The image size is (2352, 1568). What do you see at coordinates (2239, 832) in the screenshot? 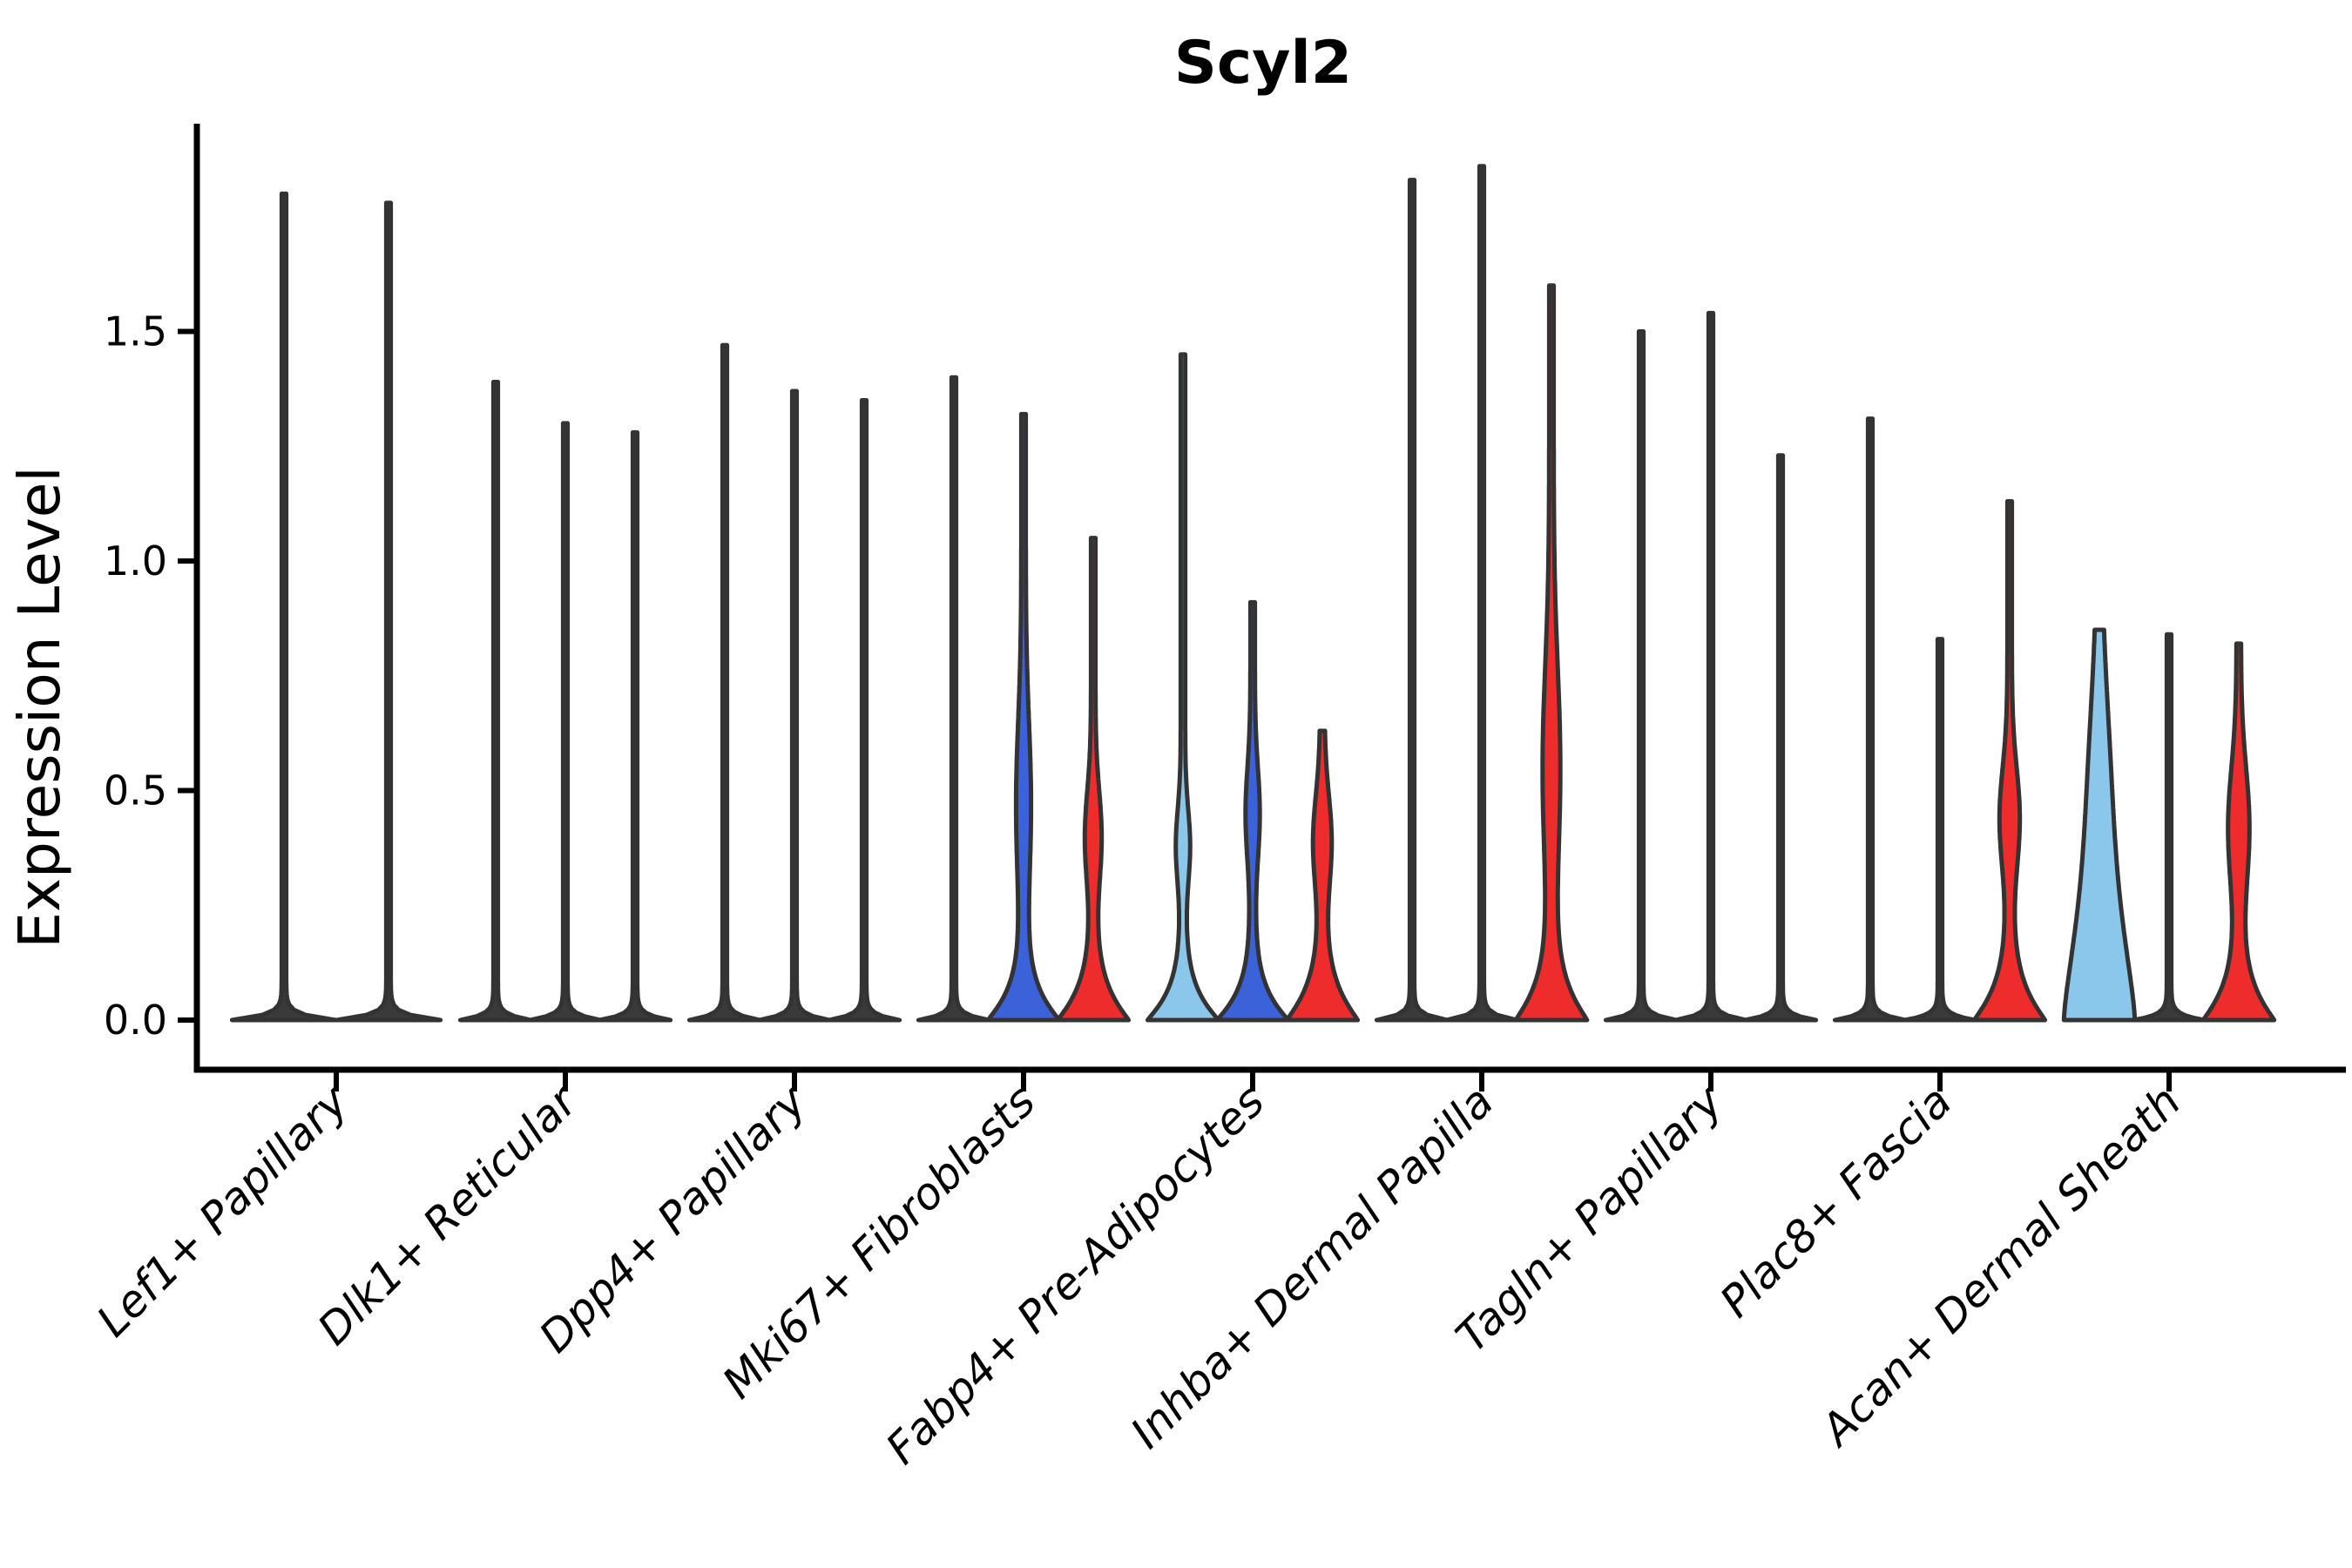
I see `violin-acan-dermal-sheath-red` at bounding box center [2239, 832].